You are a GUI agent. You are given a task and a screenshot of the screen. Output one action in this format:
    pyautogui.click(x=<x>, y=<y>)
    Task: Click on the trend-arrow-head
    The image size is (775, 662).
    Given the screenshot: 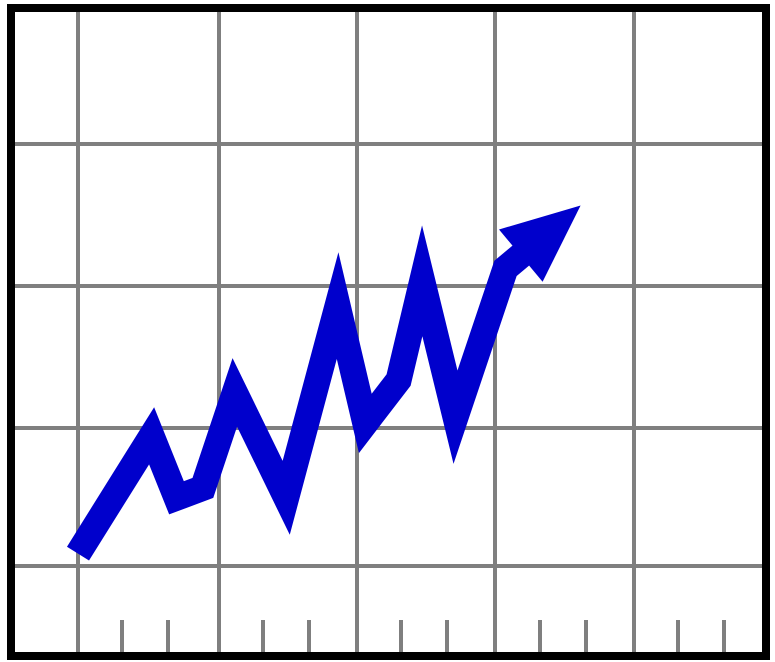 What is the action you would take?
    pyautogui.click(x=540, y=243)
    